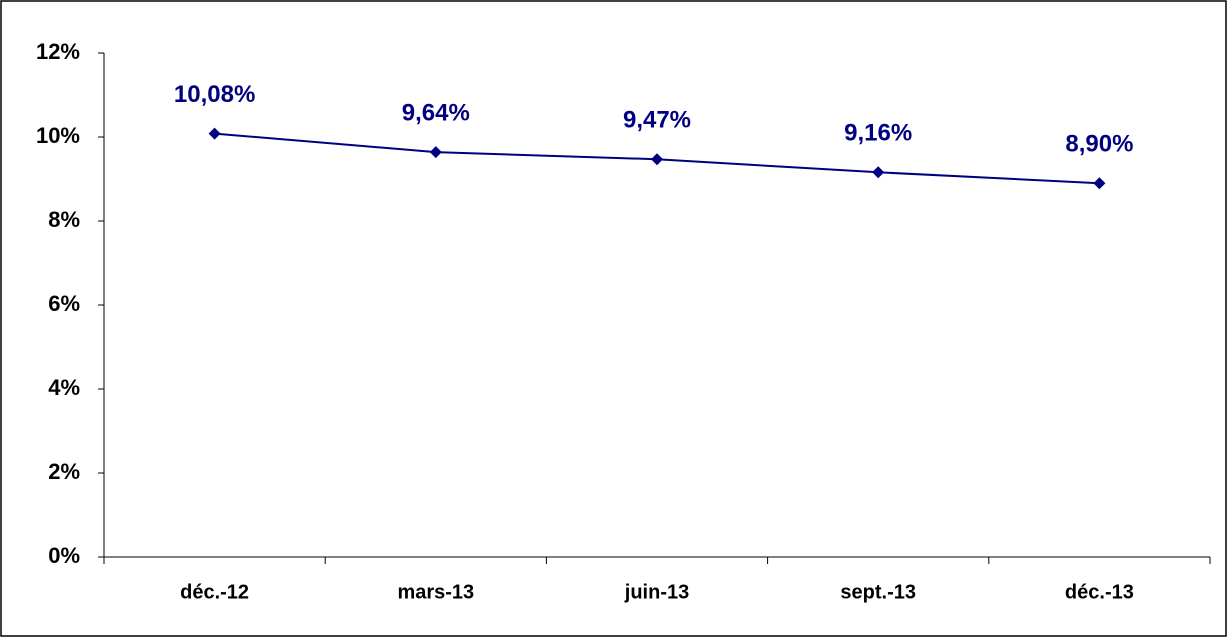 This screenshot has height=637, width=1227. What do you see at coordinates (436, 112) in the screenshot?
I see `data-label: 9,64%` at bounding box center [436, 112].